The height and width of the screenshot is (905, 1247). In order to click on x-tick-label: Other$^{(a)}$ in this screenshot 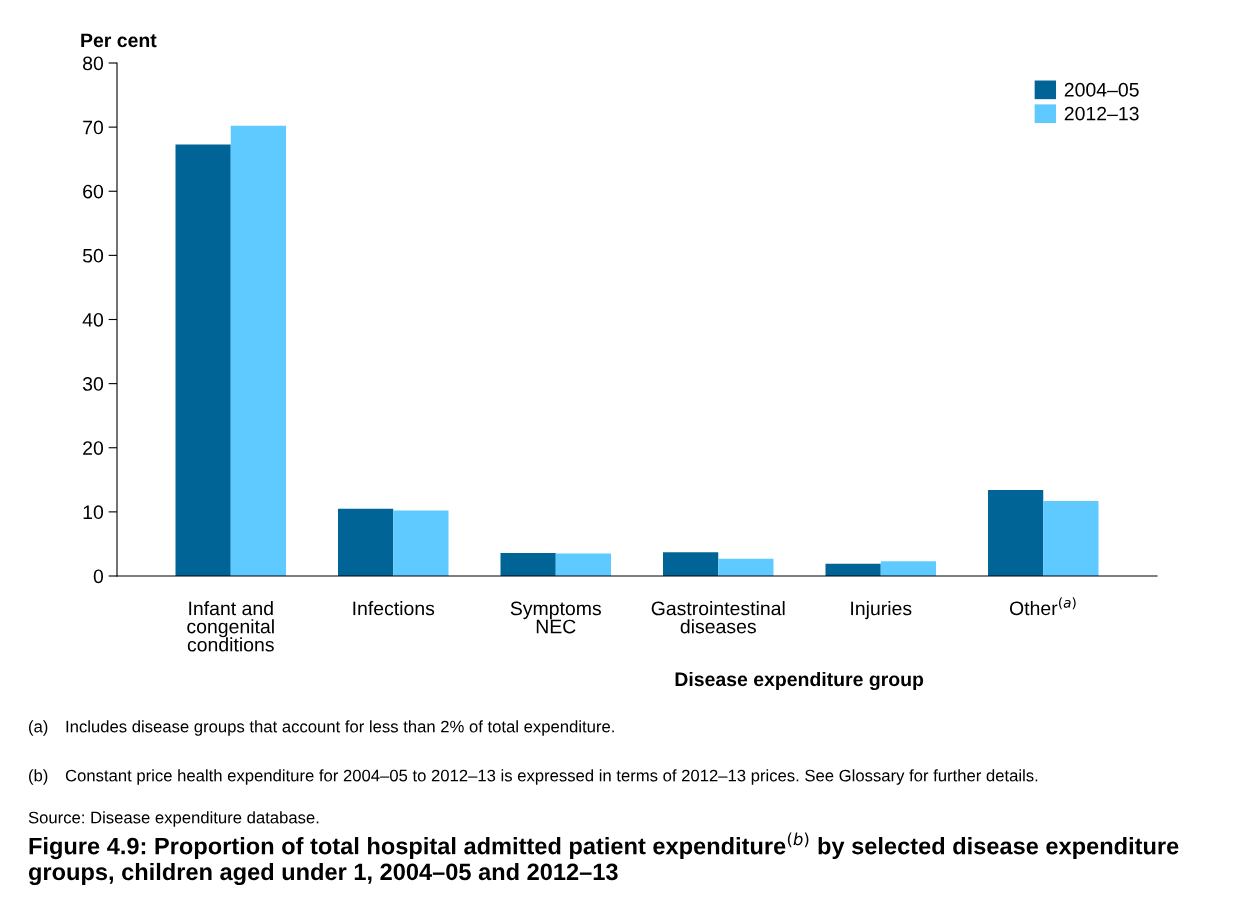, I will do `click(1042, 606)`.